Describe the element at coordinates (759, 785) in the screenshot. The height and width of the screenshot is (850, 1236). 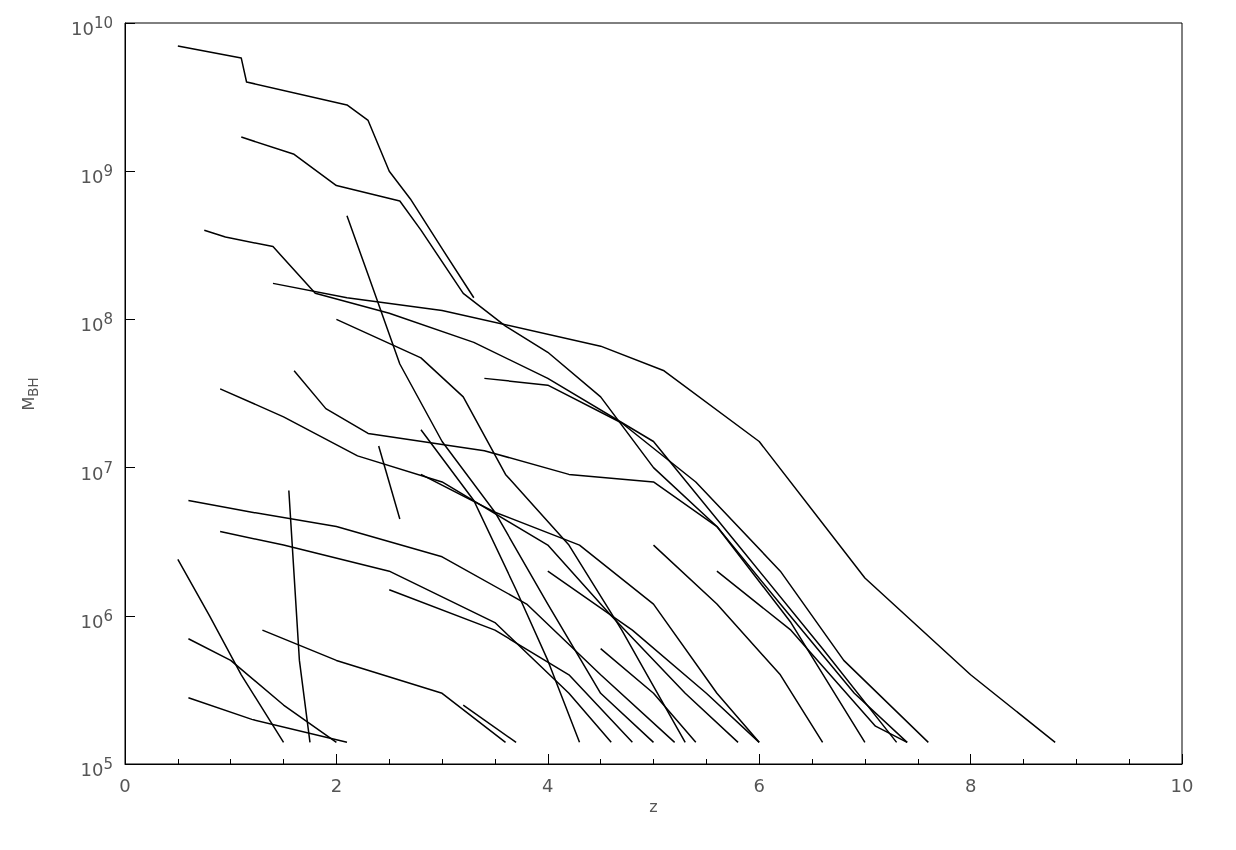
I see `x-tick-label: 6` at that location.